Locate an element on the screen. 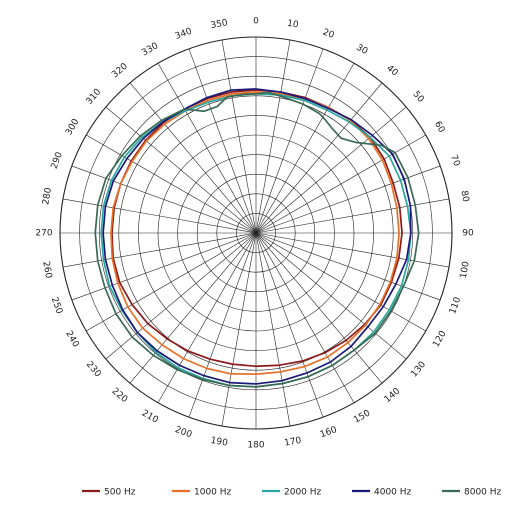  legend-label: 8000 Hz is located at coordinates (483, 493).